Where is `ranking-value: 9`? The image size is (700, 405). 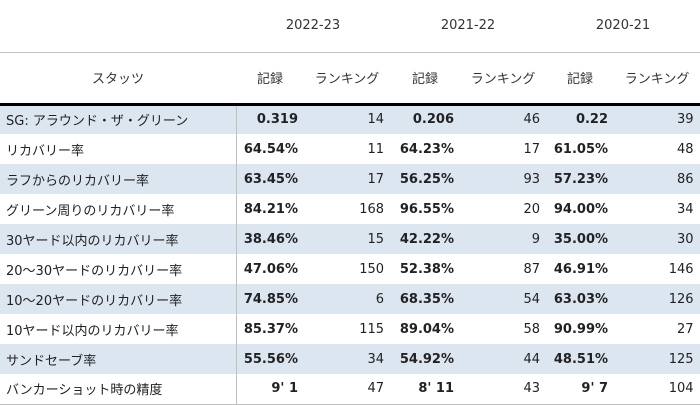 ranking-value: 9 is located at coordinates (503, 239).